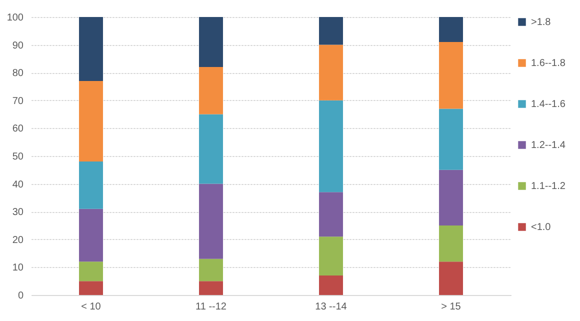 The width and height of the screenshot is (580, 321). What do you see at coordinates (211, 307) in the screenshot?
I see `x-tick-label: 11 --12` at bounding box center [211, 307].